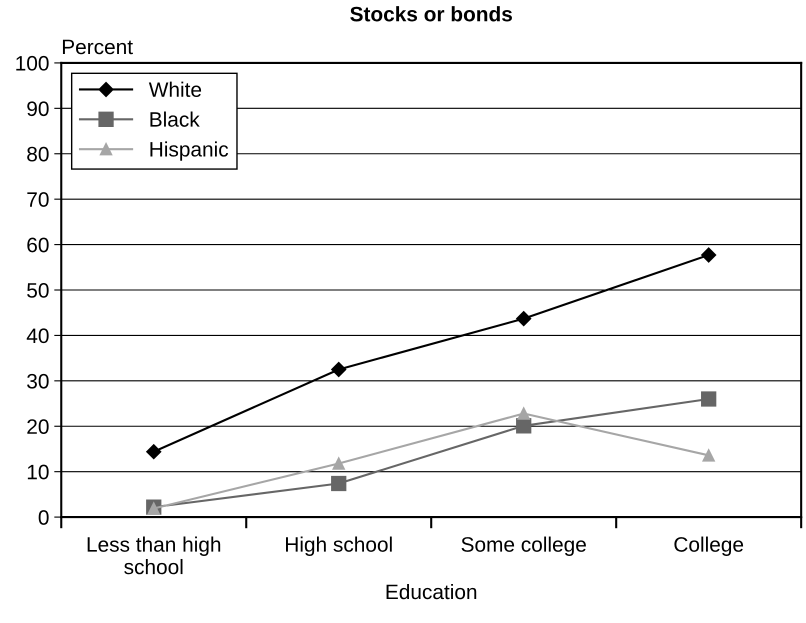  Describe the element at coordinates (154, 555) in the screenshot. I see `x-tick-label: Less than high school` at that location.